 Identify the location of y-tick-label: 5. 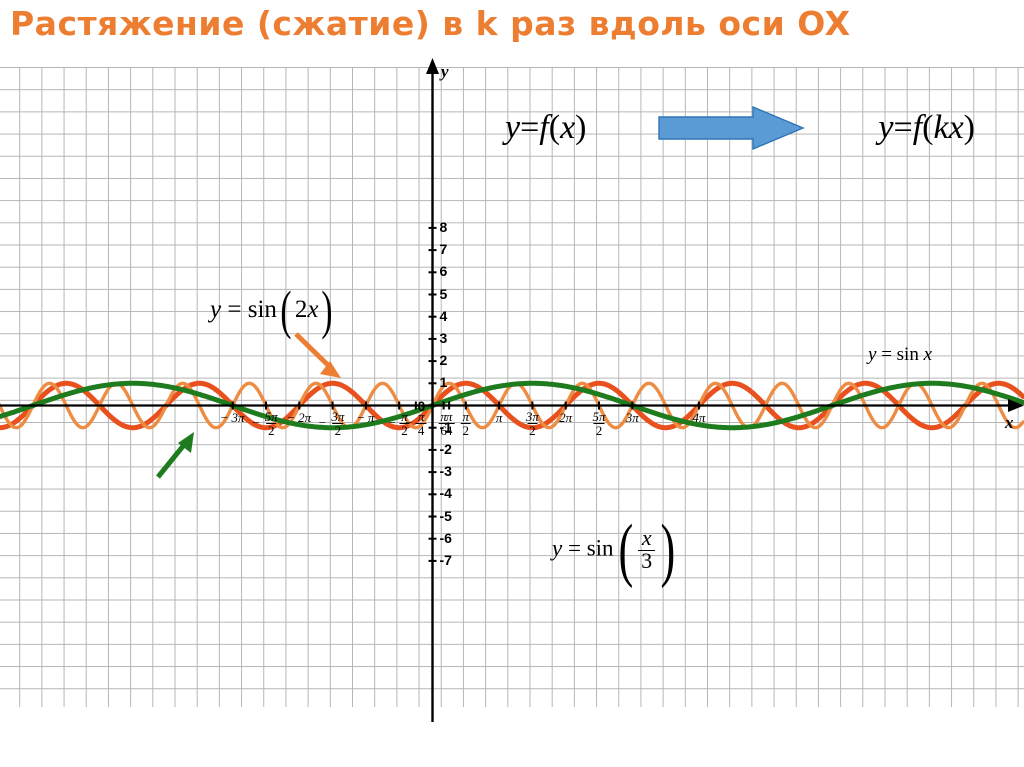
(443, 293).